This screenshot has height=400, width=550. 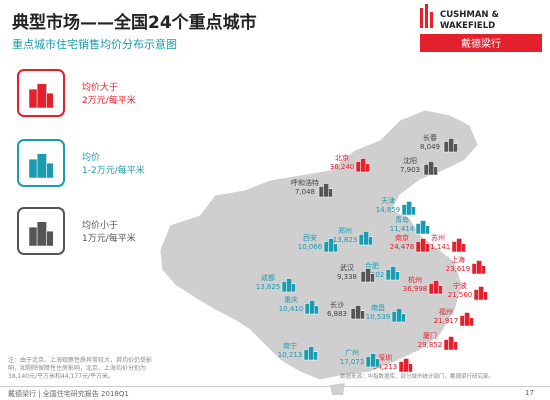 I want to click on city-name: 厦门, so click(x=430, y=335).